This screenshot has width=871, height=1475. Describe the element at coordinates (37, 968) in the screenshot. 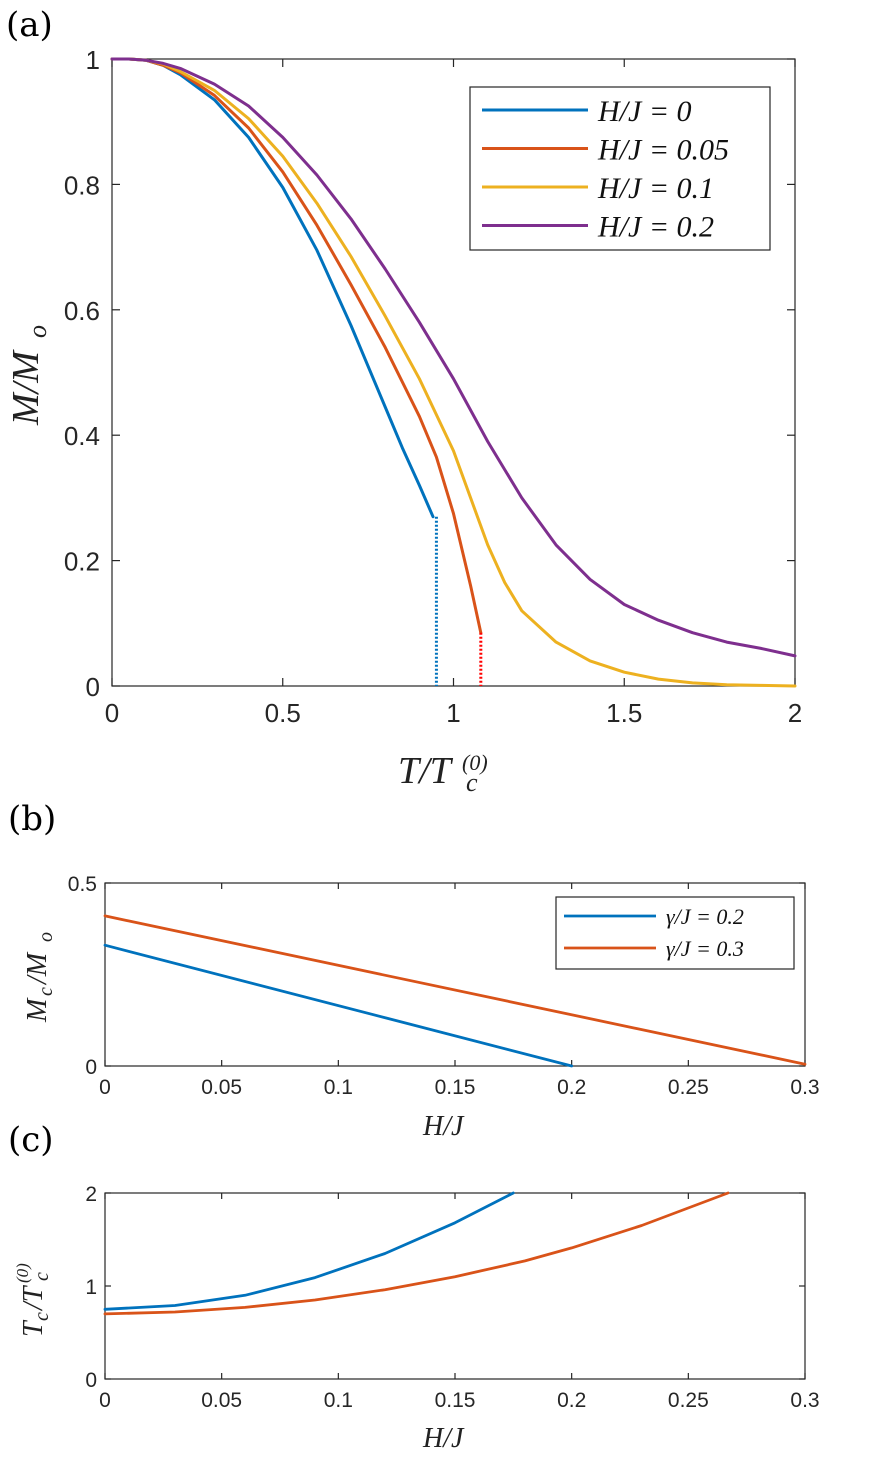

I see `svg-text: /M` at that location.